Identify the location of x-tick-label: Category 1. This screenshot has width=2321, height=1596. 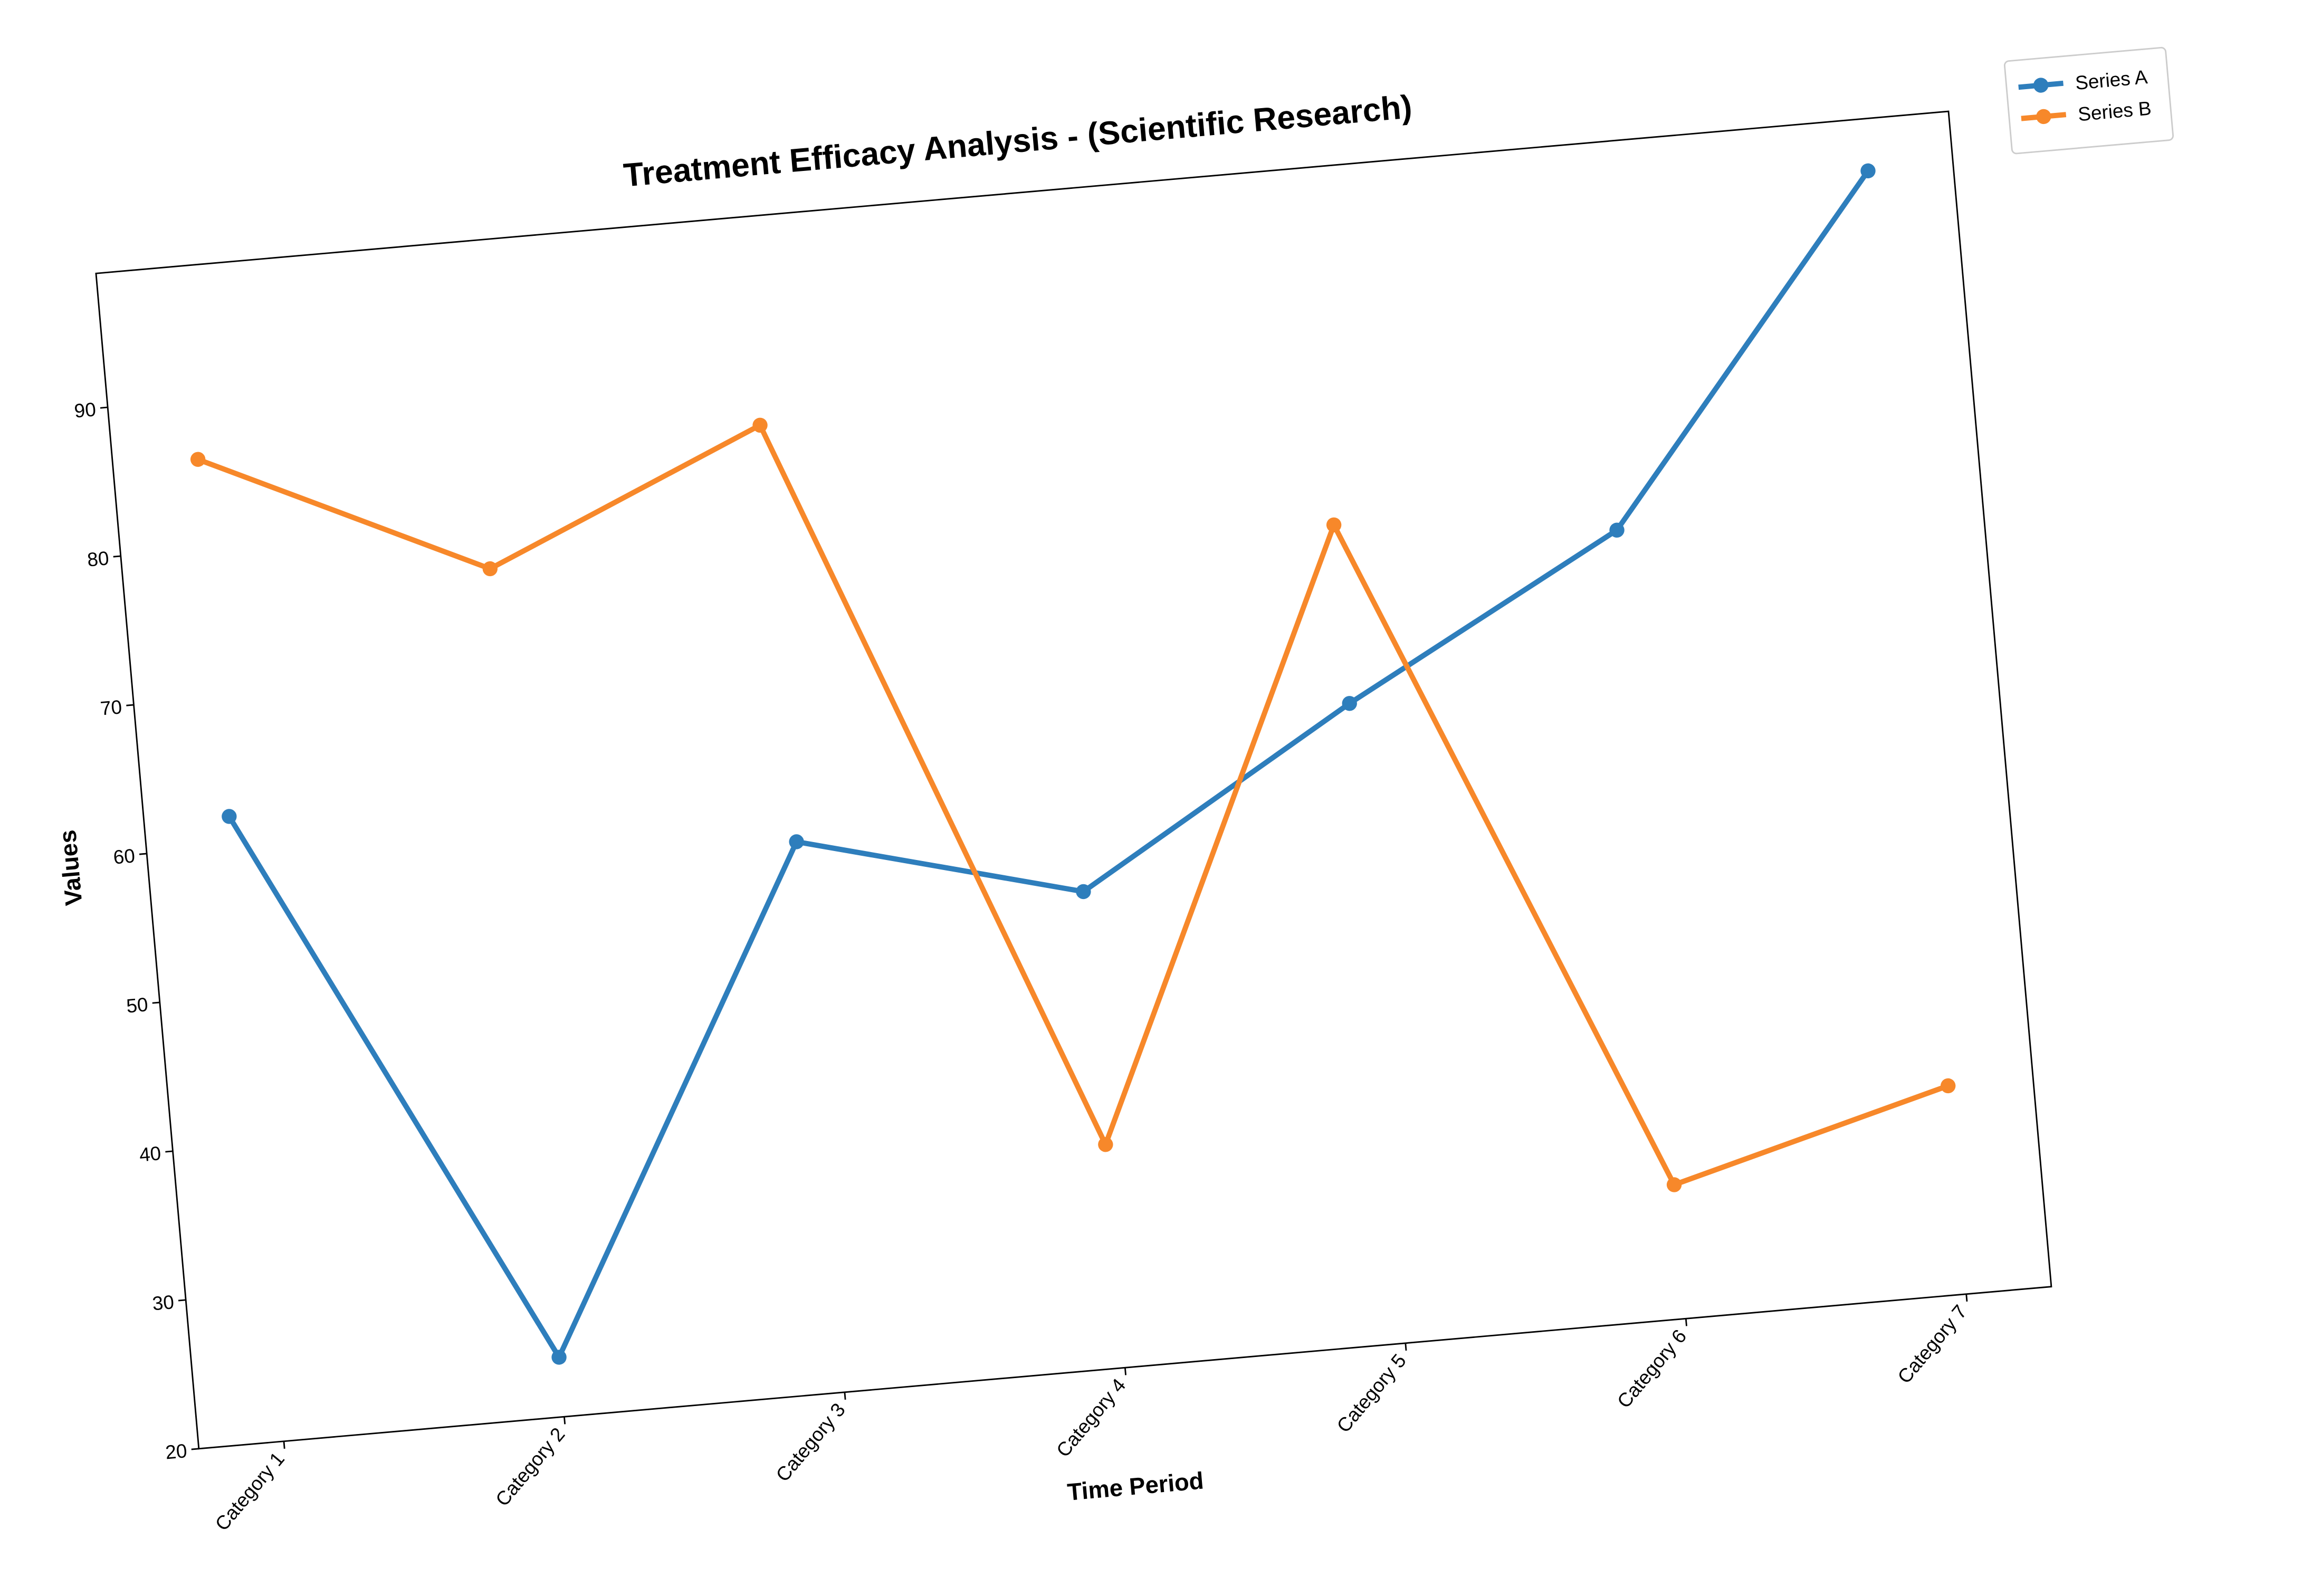
(250, 1491).